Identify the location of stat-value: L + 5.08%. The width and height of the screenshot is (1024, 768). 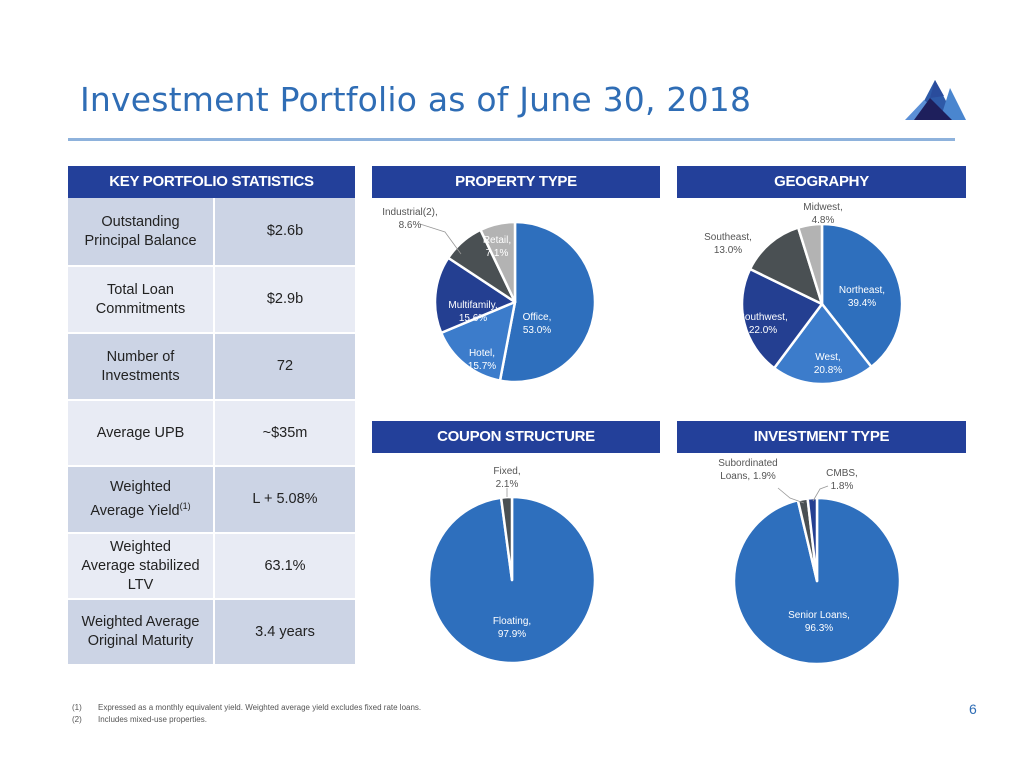
(284, 500).